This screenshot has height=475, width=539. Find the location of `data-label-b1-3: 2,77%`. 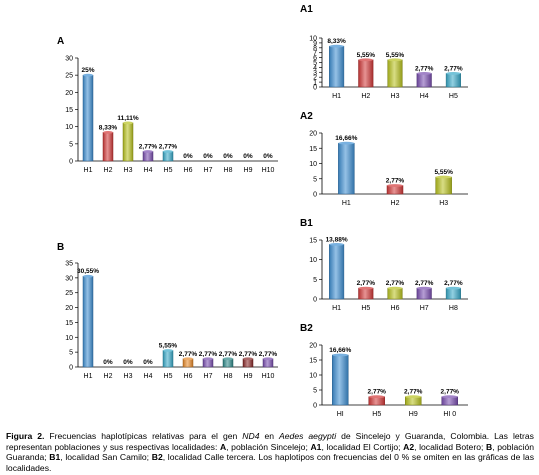

data-label-b1-3: 2,77% is located at coordinates (395, 283).